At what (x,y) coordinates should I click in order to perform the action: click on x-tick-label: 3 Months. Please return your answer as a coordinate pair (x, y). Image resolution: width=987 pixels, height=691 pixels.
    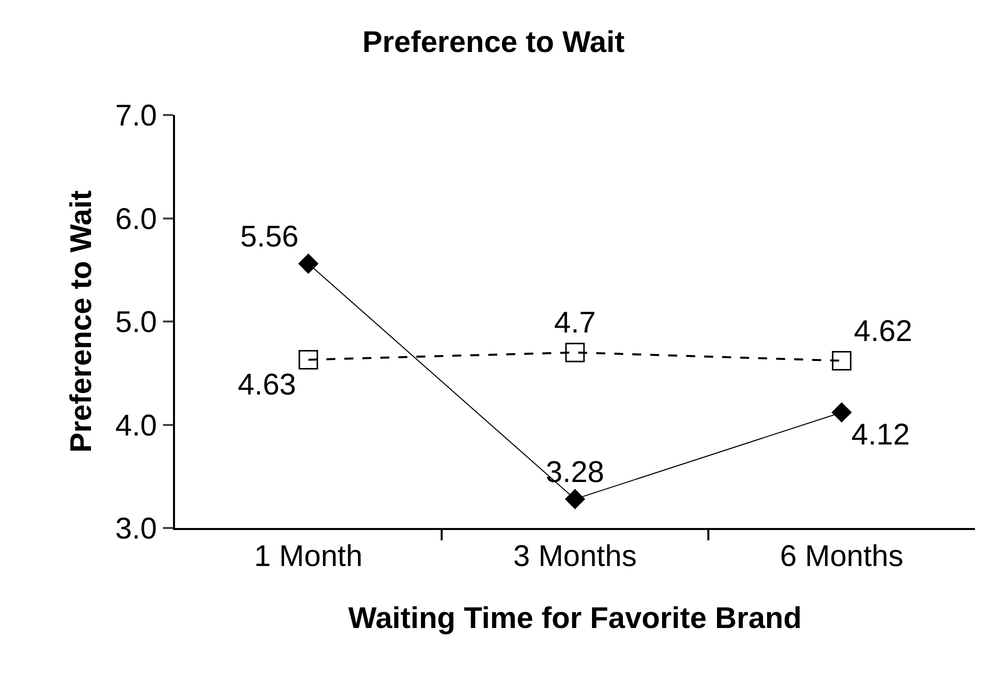
    Looking at the image, I should click on (575, 556).